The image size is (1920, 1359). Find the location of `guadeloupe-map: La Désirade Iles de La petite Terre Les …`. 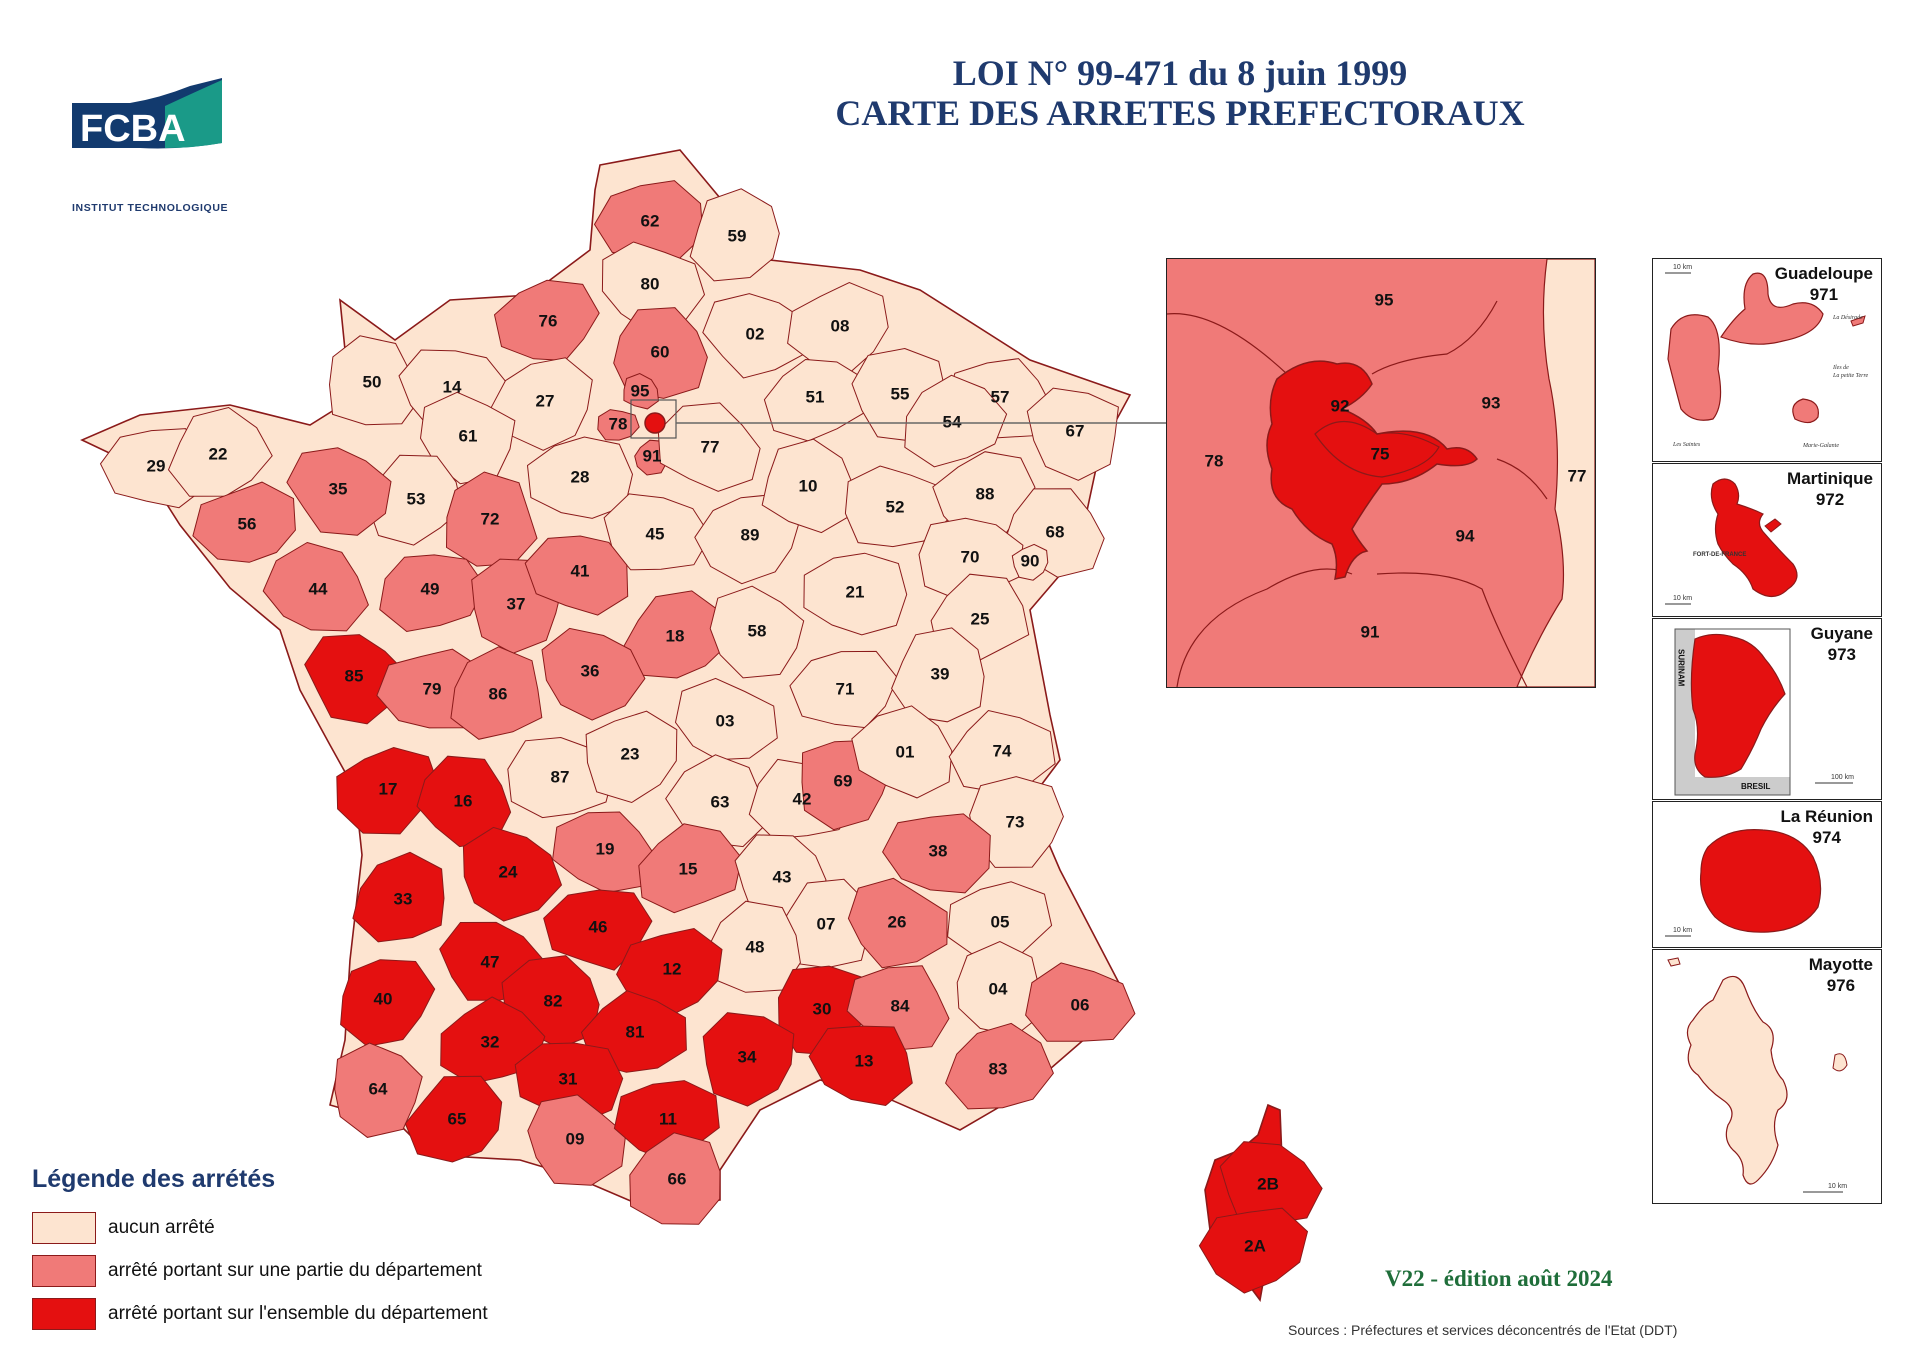

guadeloupe-map: La Désirade Iles de La petite Terre Les … is located at coordinates (1767, 356).